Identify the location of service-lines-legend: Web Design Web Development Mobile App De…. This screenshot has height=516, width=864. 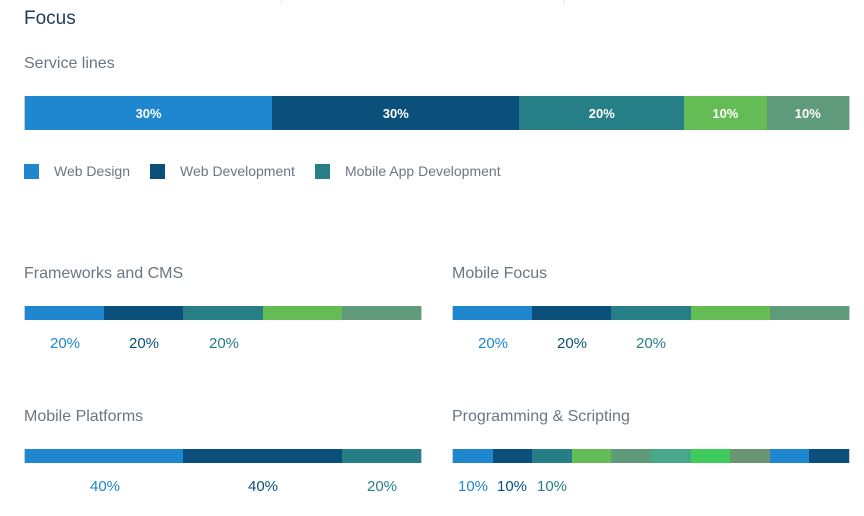
(272, 171).